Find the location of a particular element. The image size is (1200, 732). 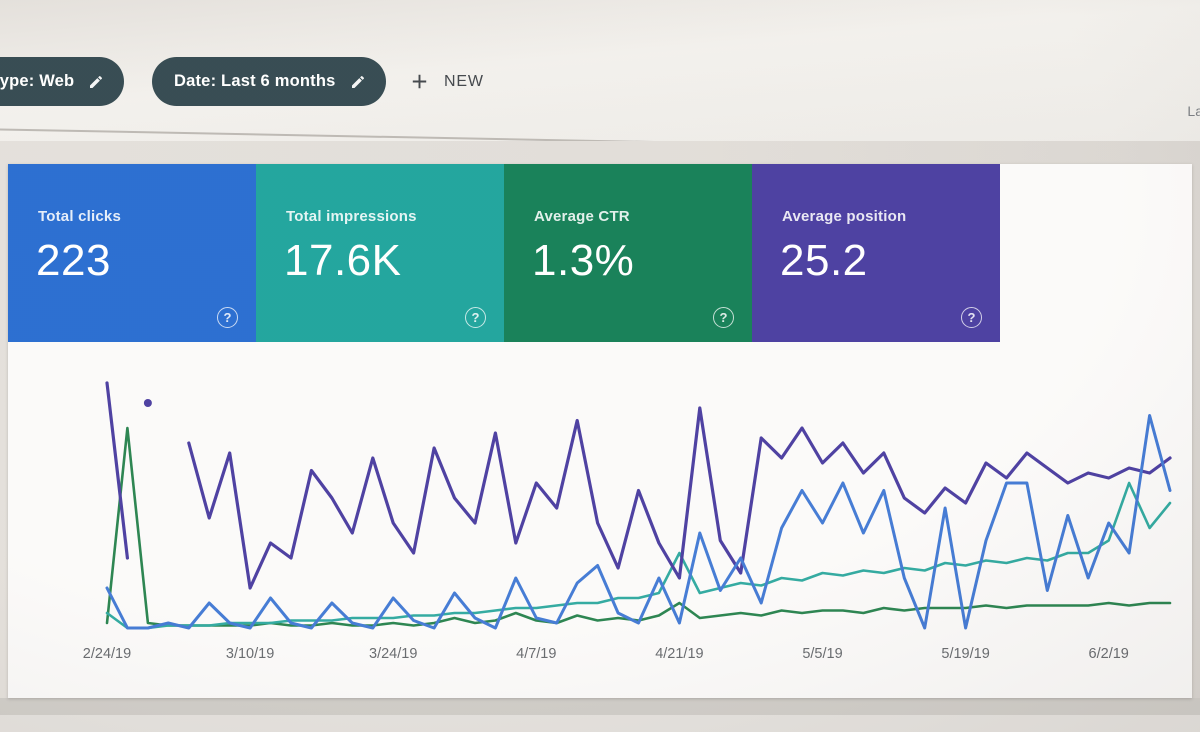

filter-chip-search-type: type: Web is located at coordinates (62, 81).